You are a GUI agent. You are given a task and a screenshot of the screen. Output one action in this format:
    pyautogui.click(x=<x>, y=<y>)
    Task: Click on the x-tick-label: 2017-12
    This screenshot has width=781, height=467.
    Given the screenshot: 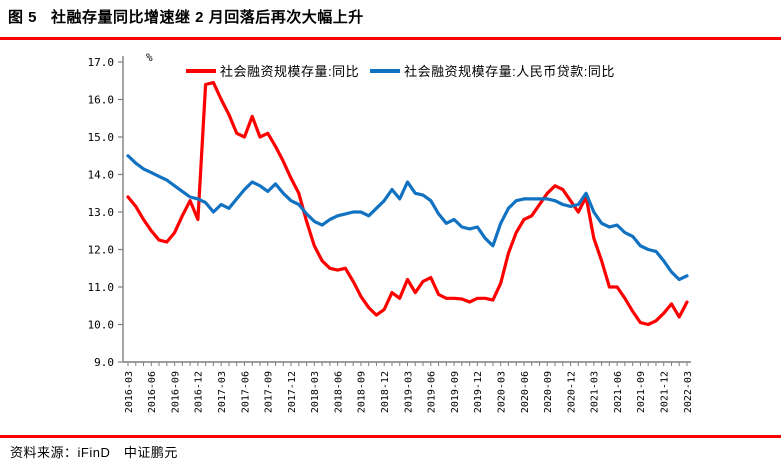 What is the action you would take?
    pyautogui.click(x=292, y=392)
    